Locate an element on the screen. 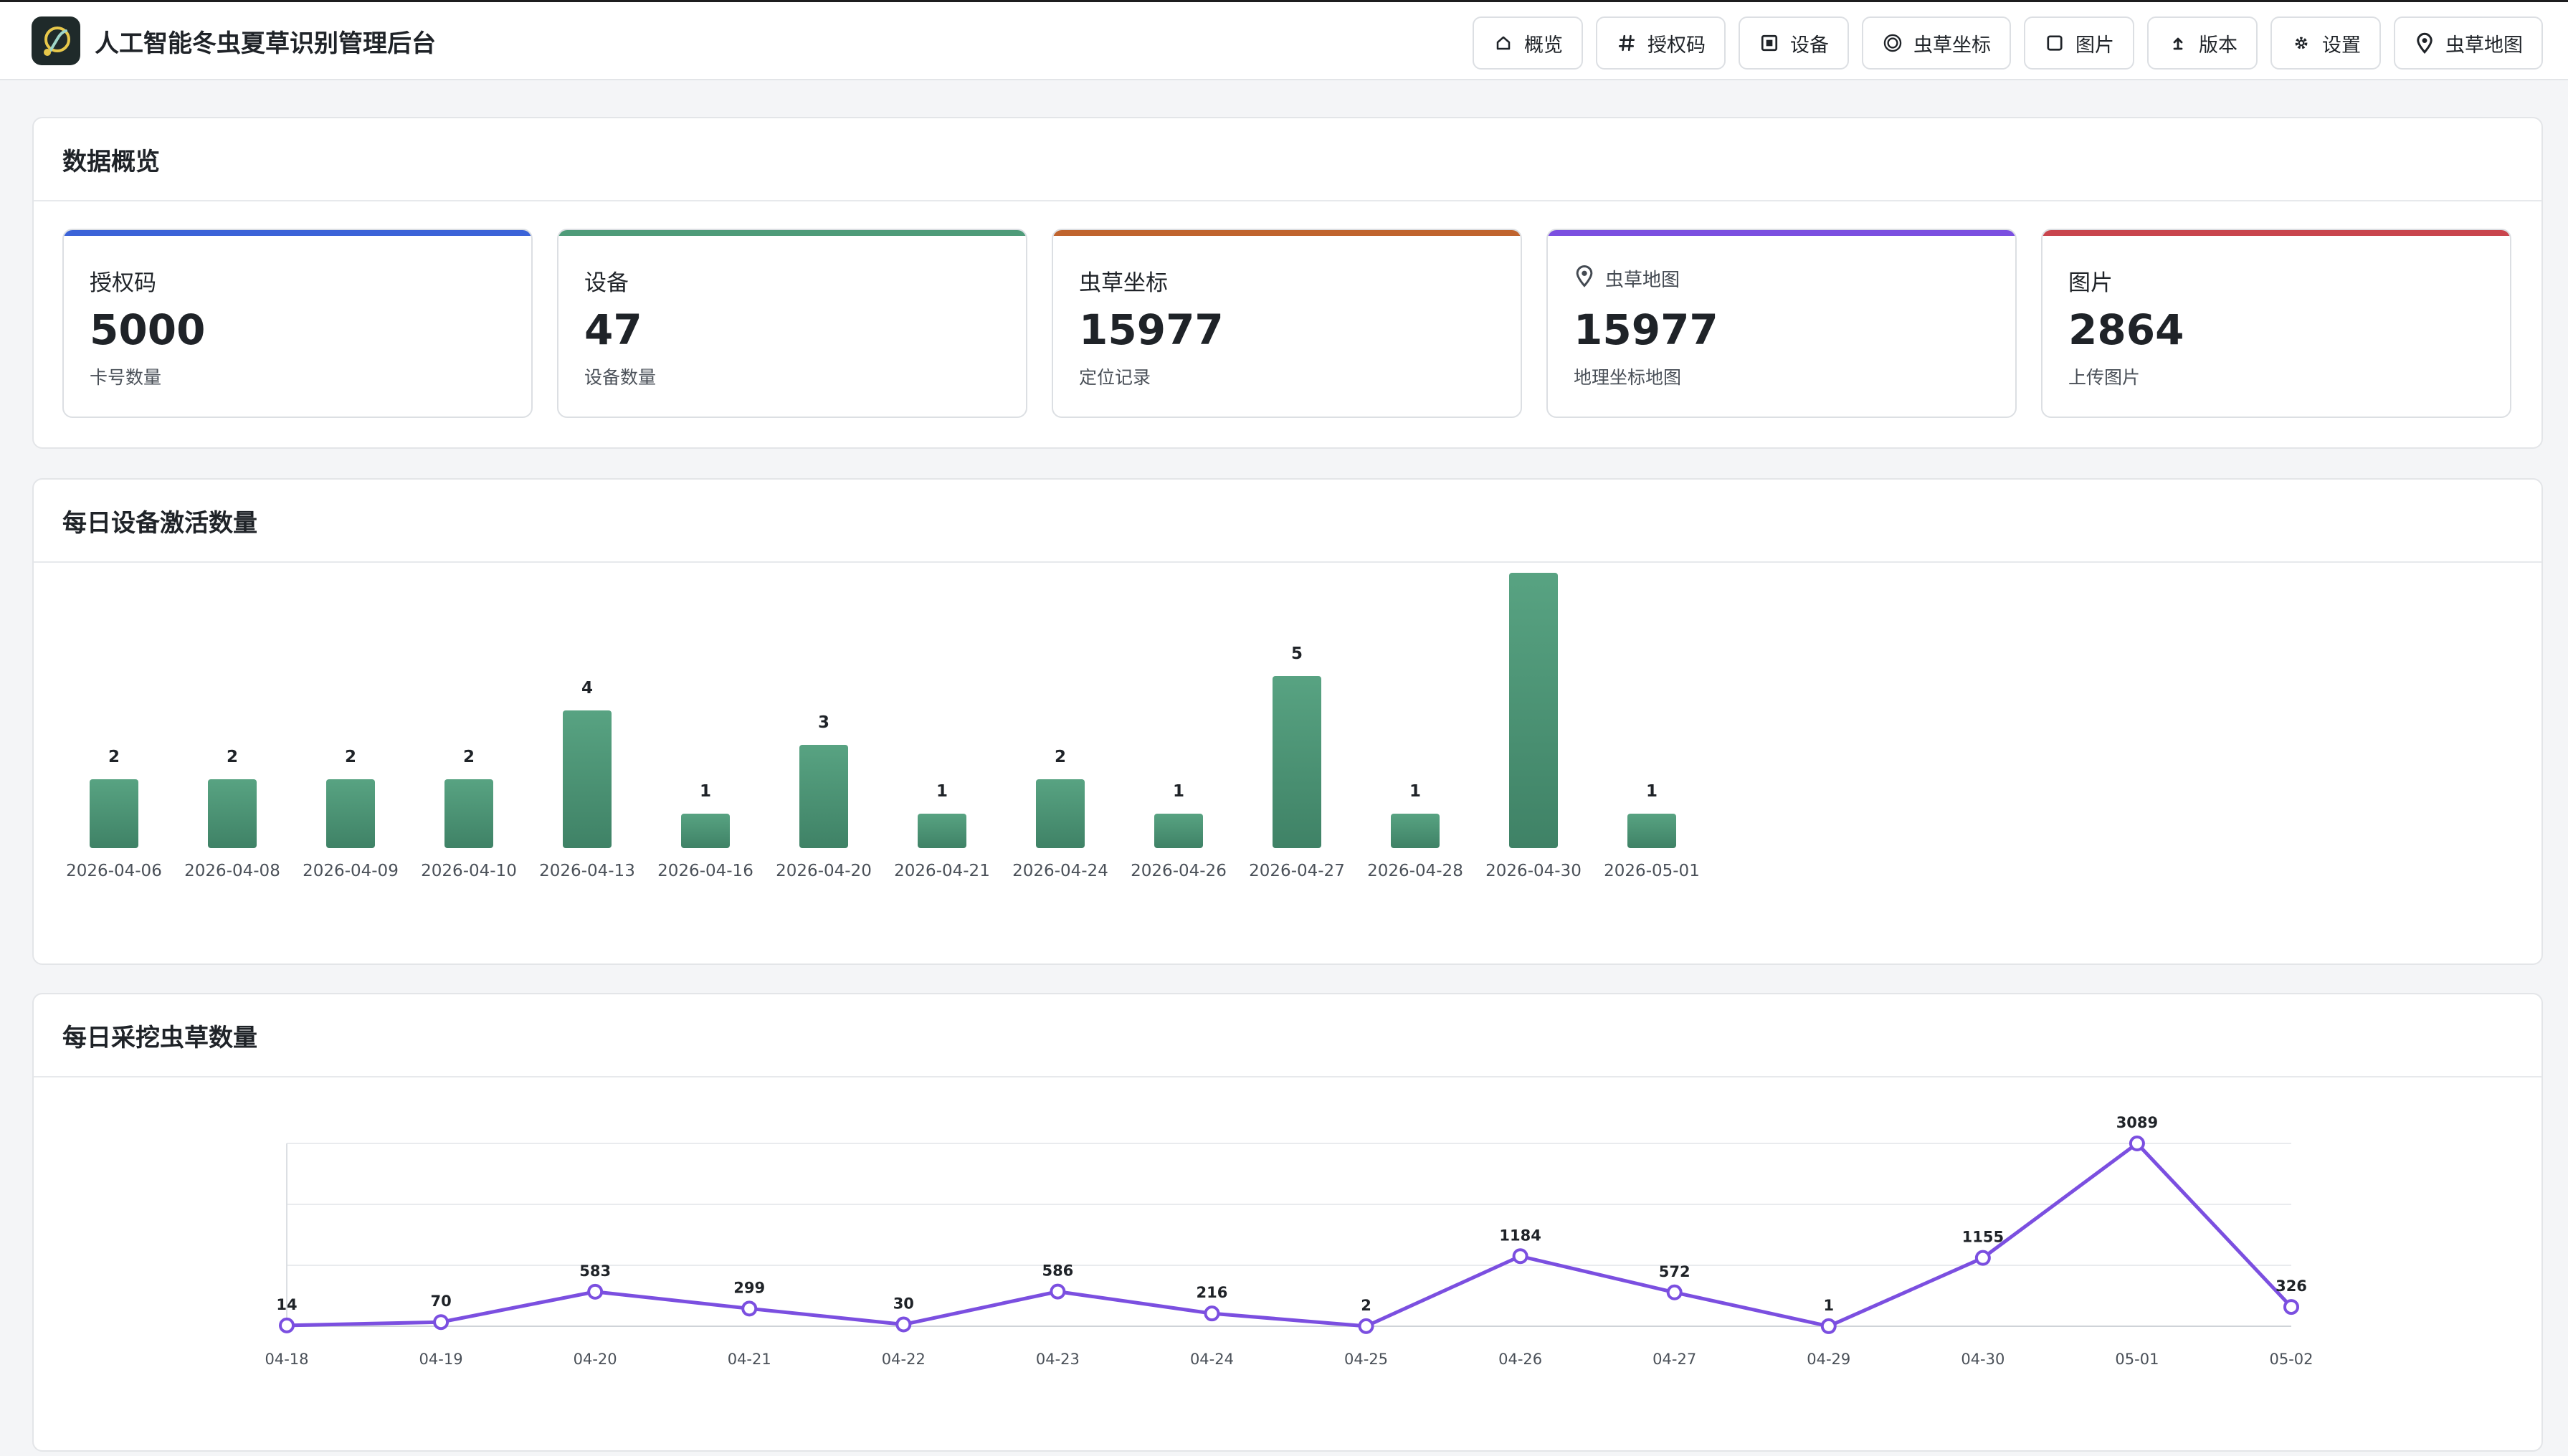 Image resolution: width=2568 pixels, height=1456 pixels. x-tick-label: 04-23 is located at coordinates (1058, 1359).